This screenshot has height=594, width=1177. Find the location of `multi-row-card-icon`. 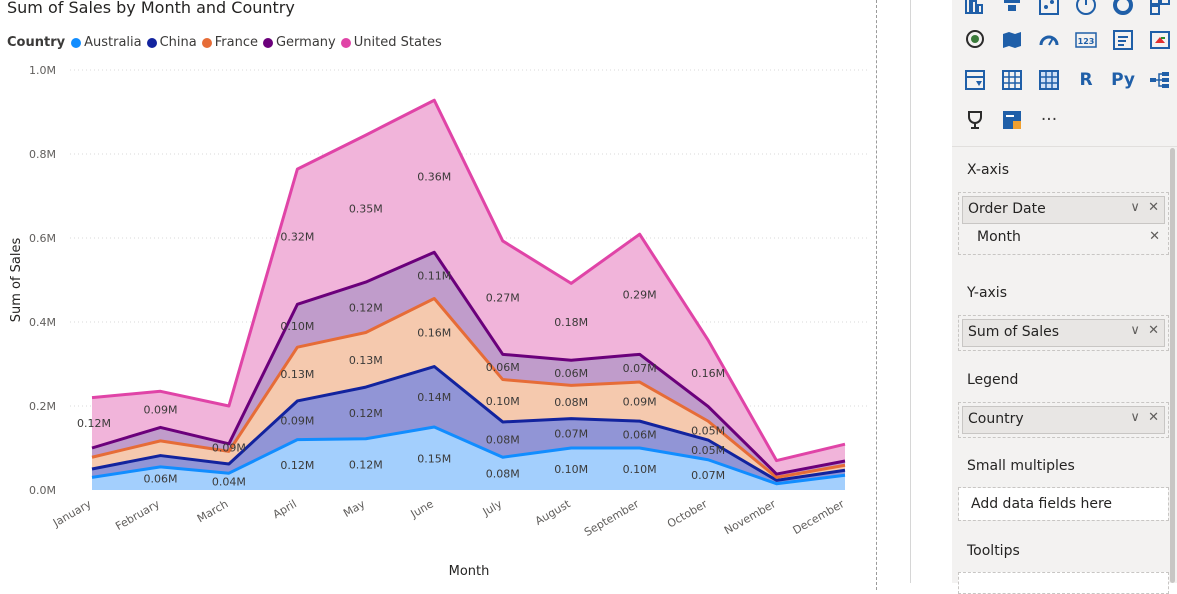

multi-row-card-icon is located at coordinates (1123, 40).